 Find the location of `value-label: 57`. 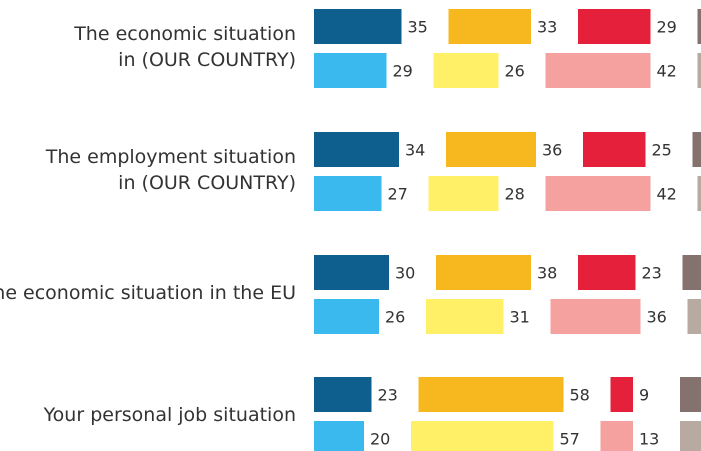

value-label: 57 is located at coordinates (570, 439).